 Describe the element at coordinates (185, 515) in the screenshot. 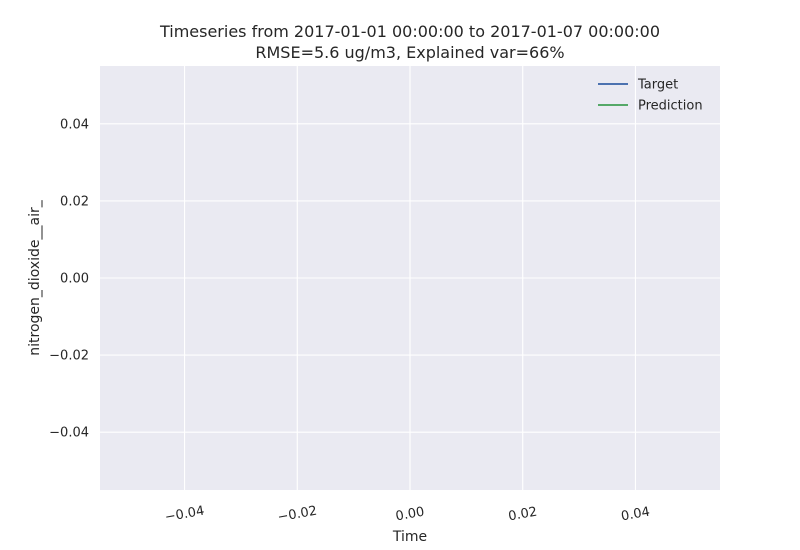

I see `x-tick-label: −0.04` at that location.